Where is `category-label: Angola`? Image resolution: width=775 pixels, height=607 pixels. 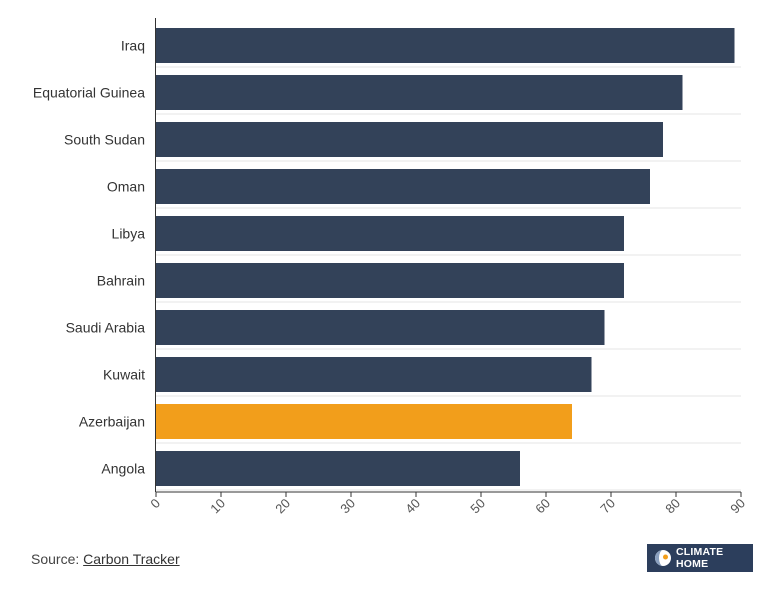 category-label: Angola is located at coordinates (123, 469).